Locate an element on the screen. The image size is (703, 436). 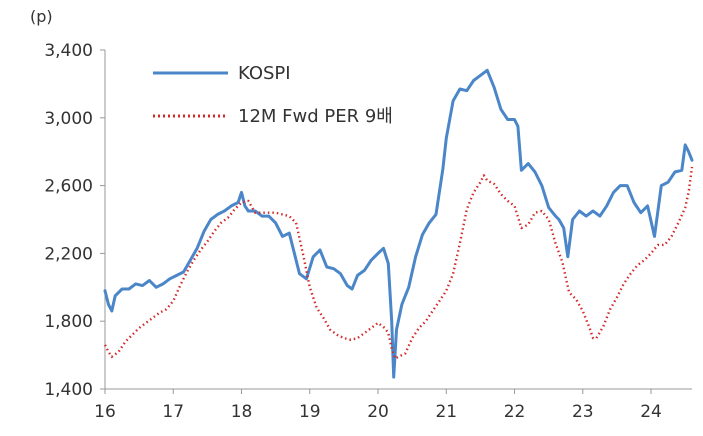
x-tick-label: 24 is located at coordinates (651, 412).